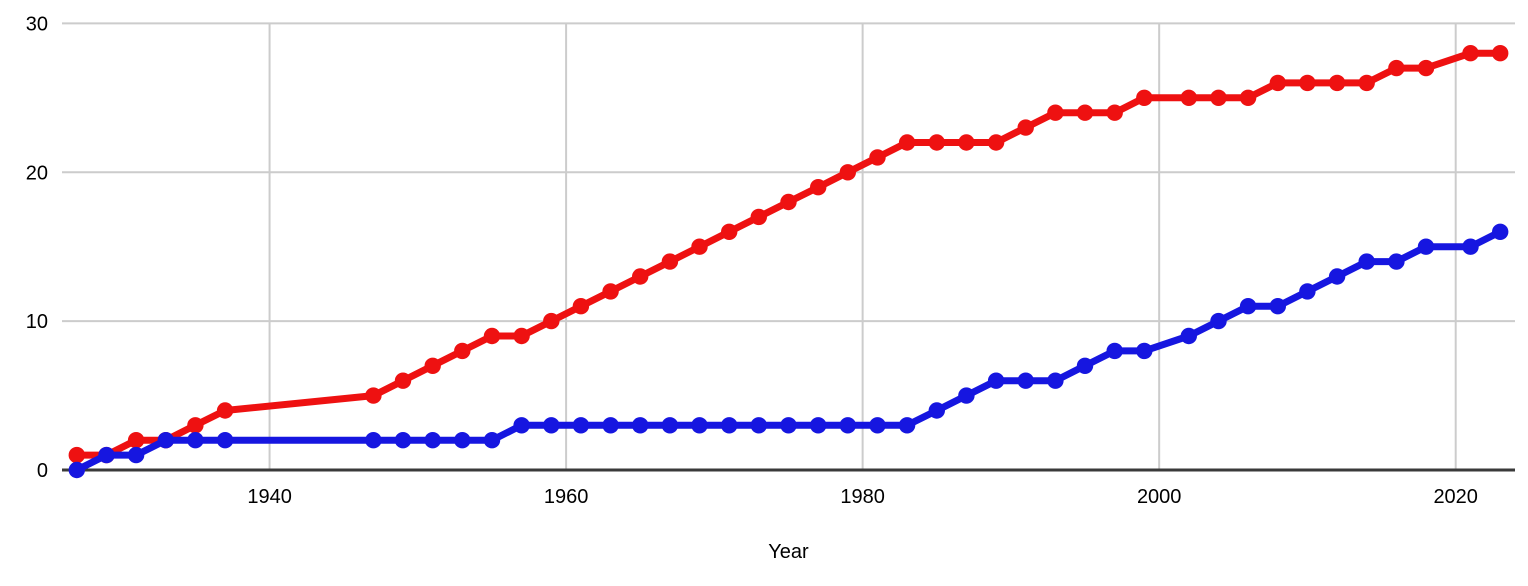 The height and width of the screenshot is (586, 1528). I want to click on blue-series-point-1987, so click(966, 395).